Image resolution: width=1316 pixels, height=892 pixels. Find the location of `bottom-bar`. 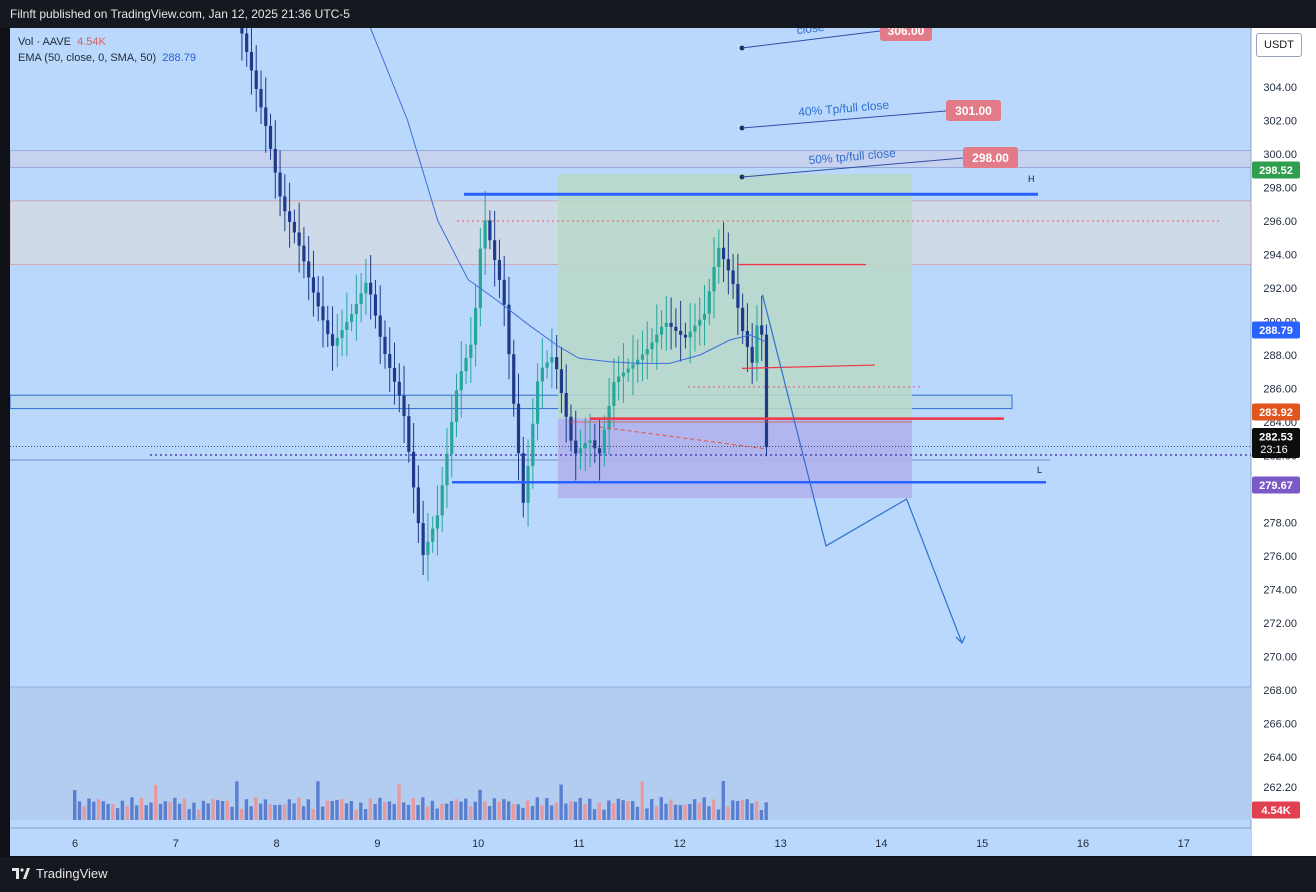

bottom-bar is located at coordinates (658, 874).